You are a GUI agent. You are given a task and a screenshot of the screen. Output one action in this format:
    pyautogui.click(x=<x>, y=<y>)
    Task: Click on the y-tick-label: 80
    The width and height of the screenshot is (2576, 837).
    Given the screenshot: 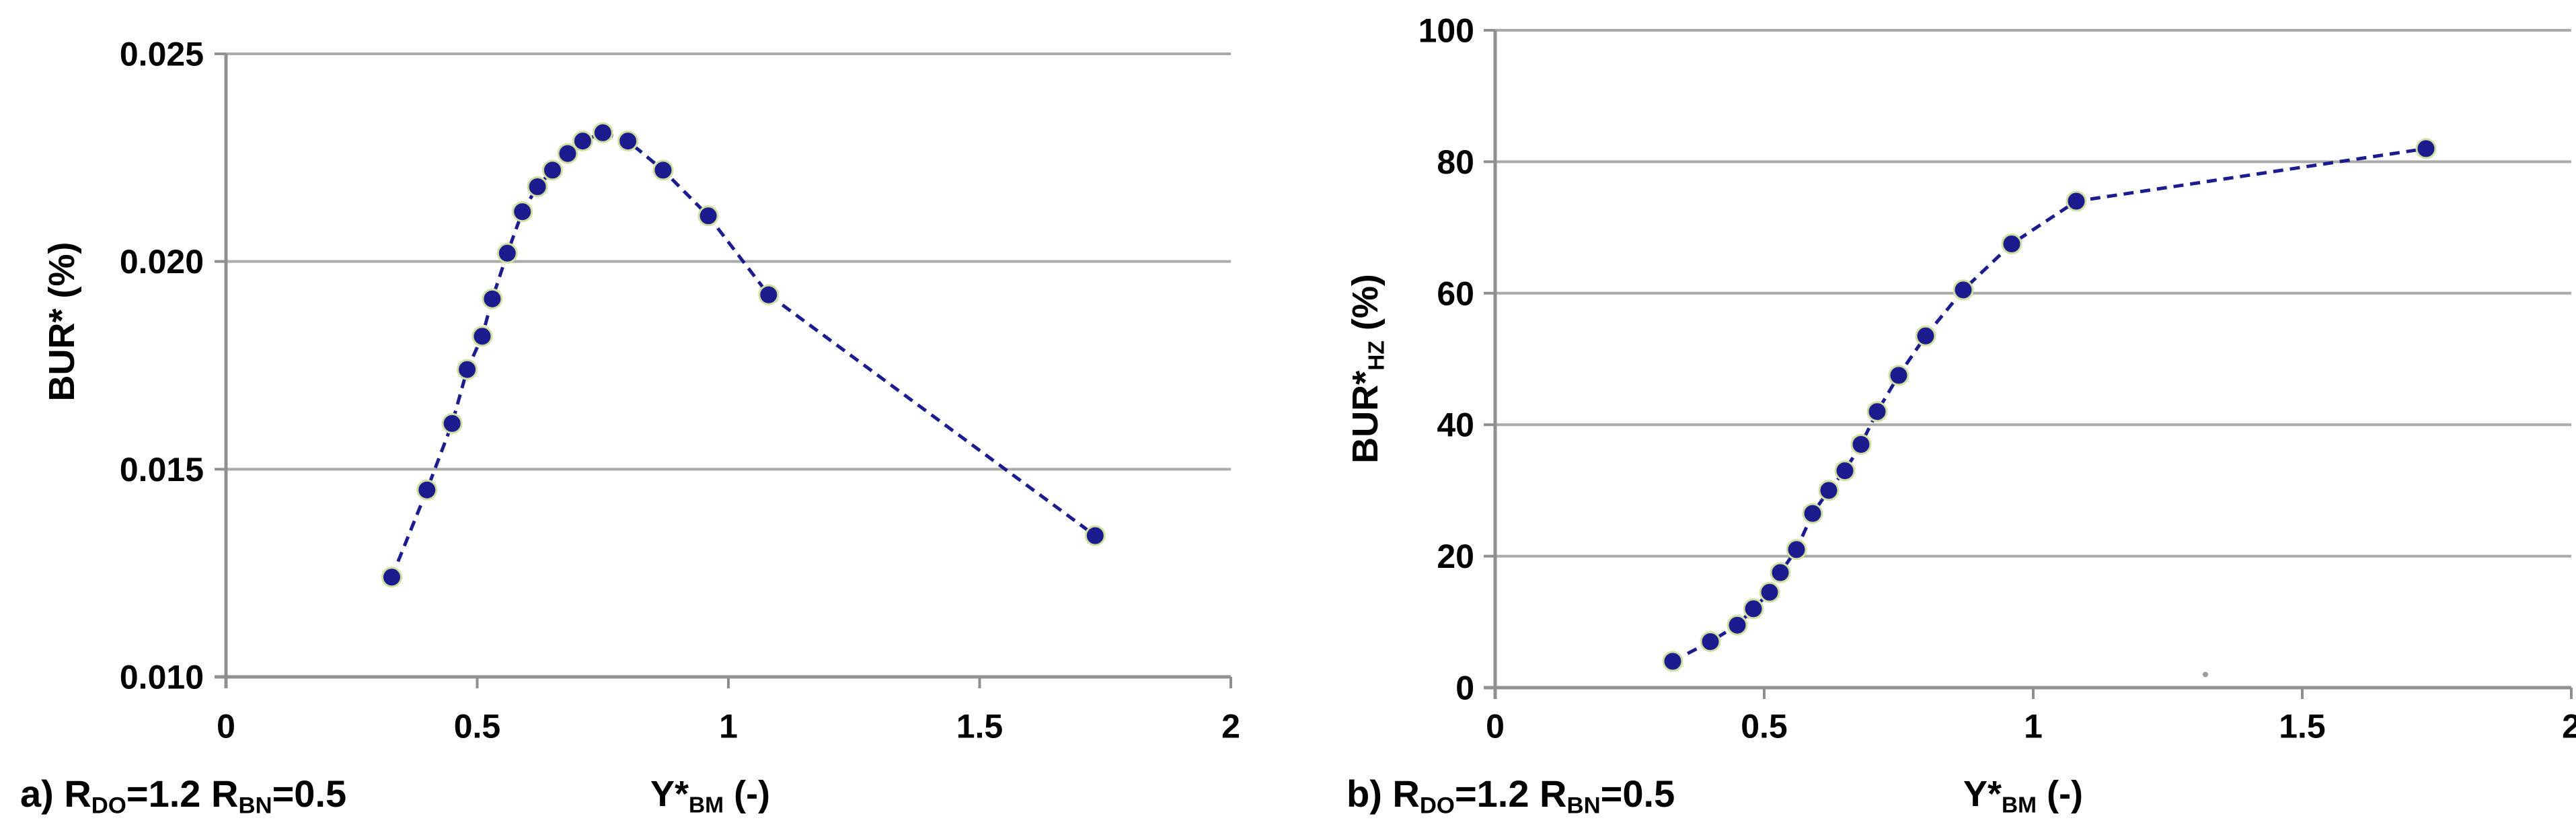 What is the action you would take?
    pyautogui.click(x=1455, y=162)
    